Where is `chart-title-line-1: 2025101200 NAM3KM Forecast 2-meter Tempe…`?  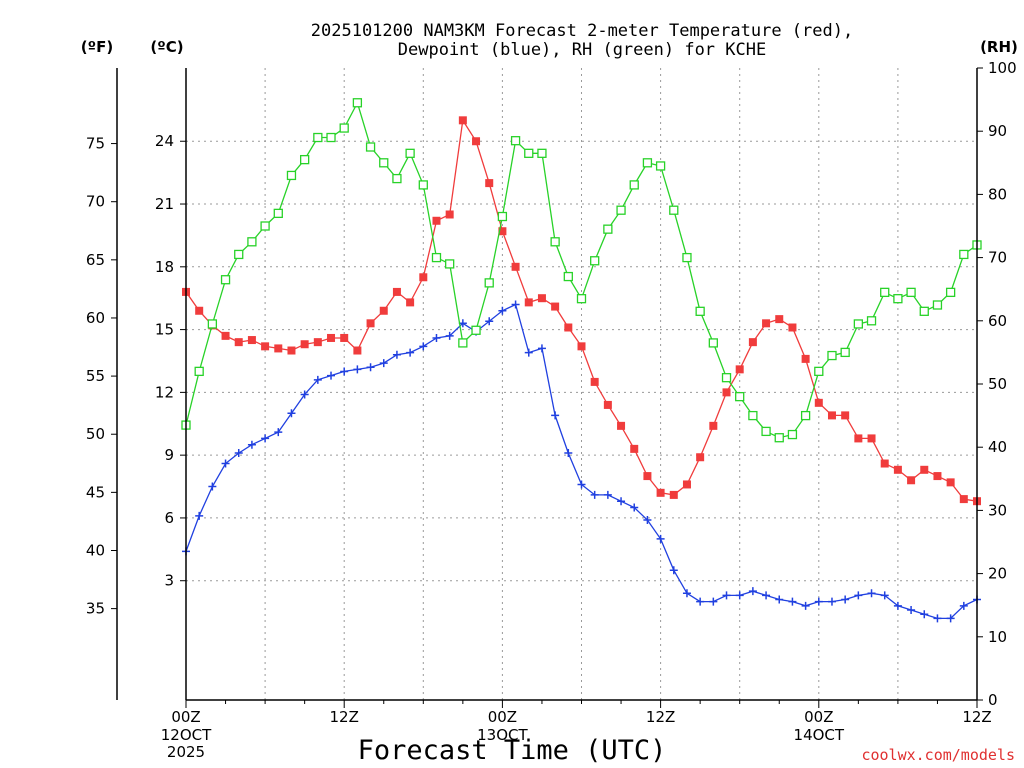
chart-title-line-1: 2025101200 NAM3KM Forecast 2-meter Tempe… is located at coordinates (582, 31).